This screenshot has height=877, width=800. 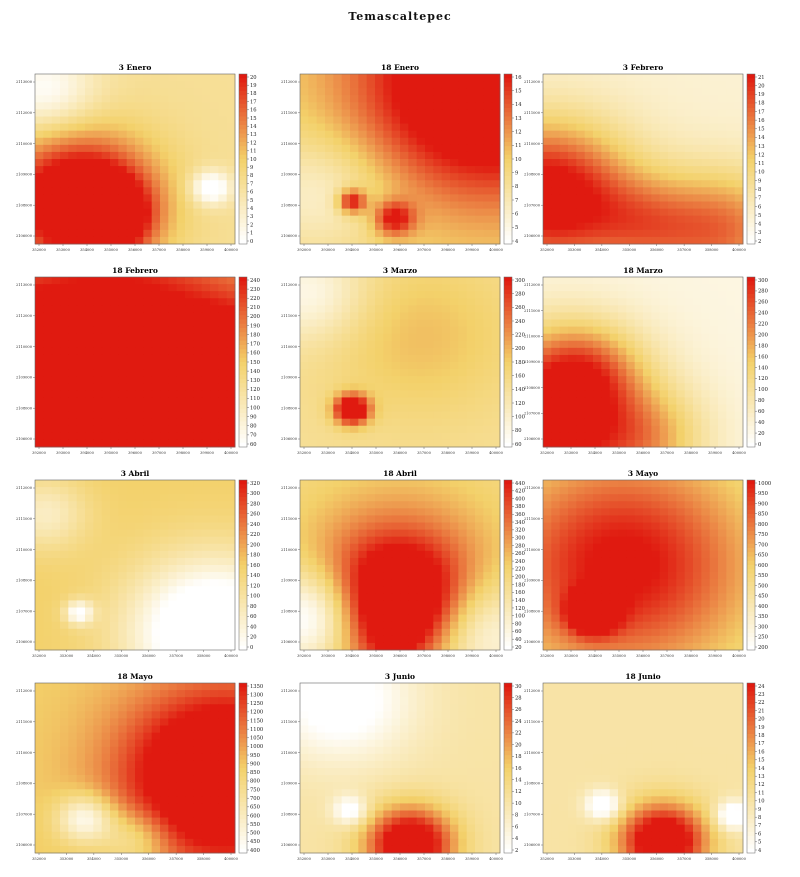 What do you see at coordinates (516, 201) in the screenshot?
I see `legend-tick-label: 7` at bounding box center [516, 201].